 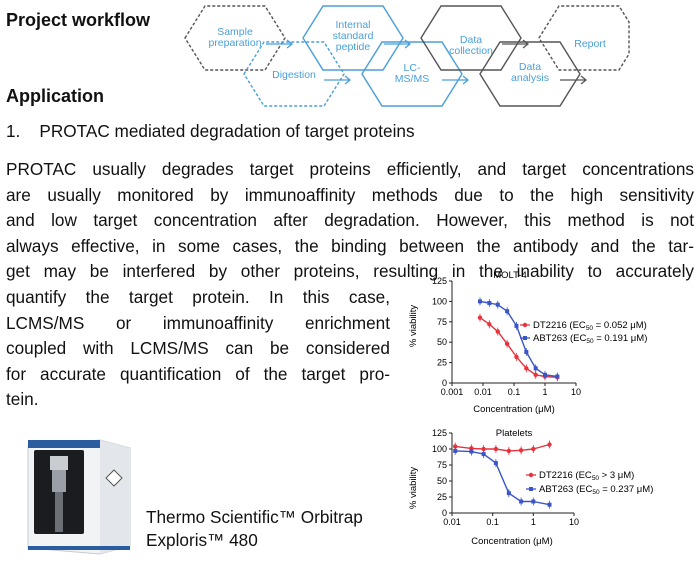 What do you see at coordinates (198, 322) in the screenshot?
I see `para-line: LCMS/MS or immunoaffinity enrichment` at bounding box center [198, 322].